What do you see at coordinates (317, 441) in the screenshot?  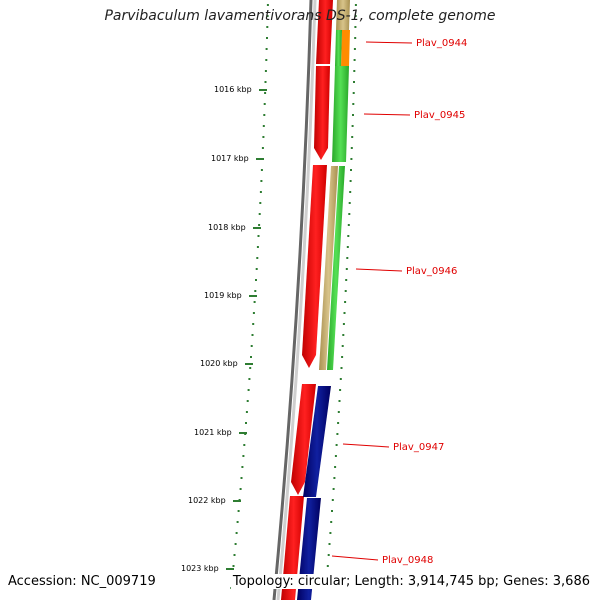 I see `navy-track-segment` at bounding box center [317, 441].